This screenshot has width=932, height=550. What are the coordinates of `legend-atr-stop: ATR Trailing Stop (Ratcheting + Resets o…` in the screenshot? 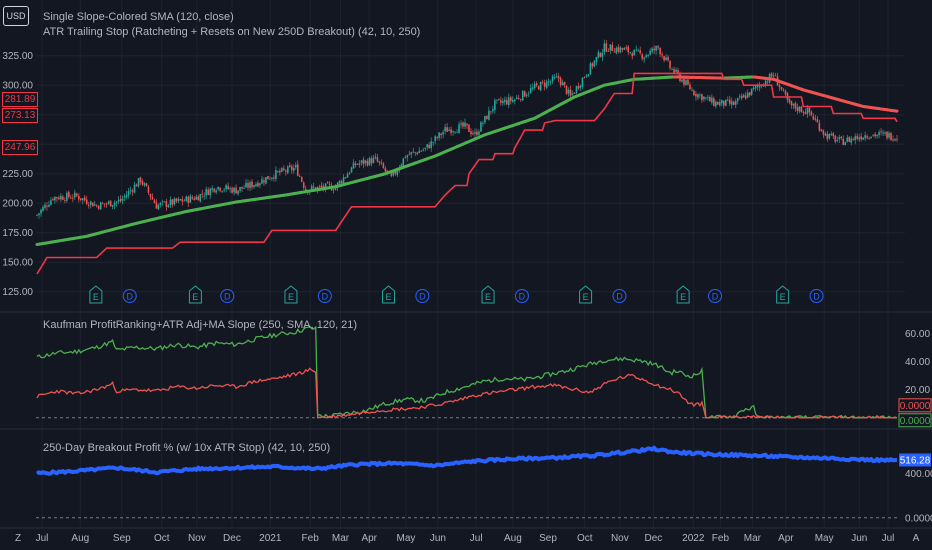 It's located at (232, 32).